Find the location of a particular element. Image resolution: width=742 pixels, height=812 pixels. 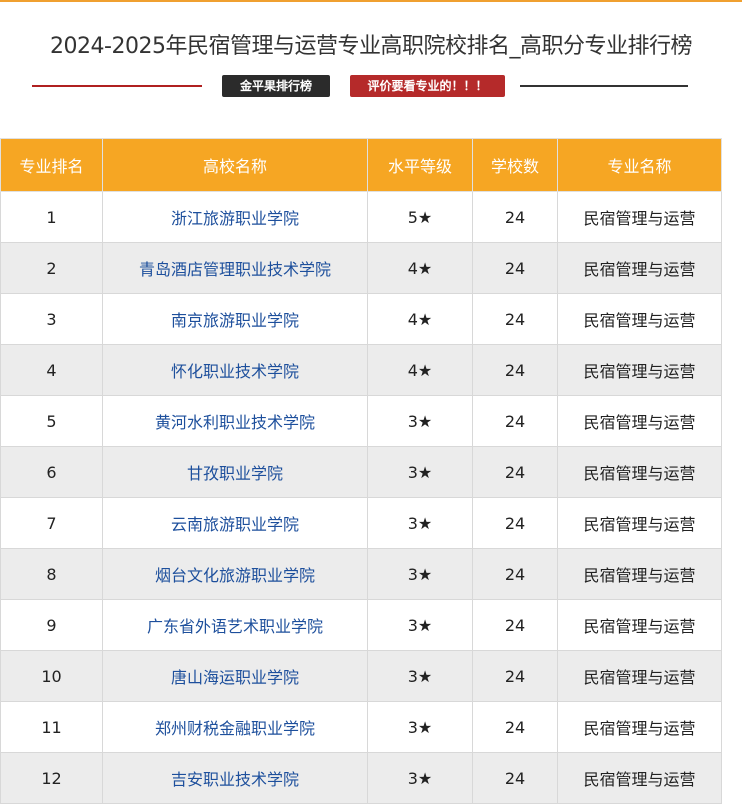

table-row: 4 怀化职业技术学院 4★ 24 民宿管理与运营 is located at coordinates (361, 370).